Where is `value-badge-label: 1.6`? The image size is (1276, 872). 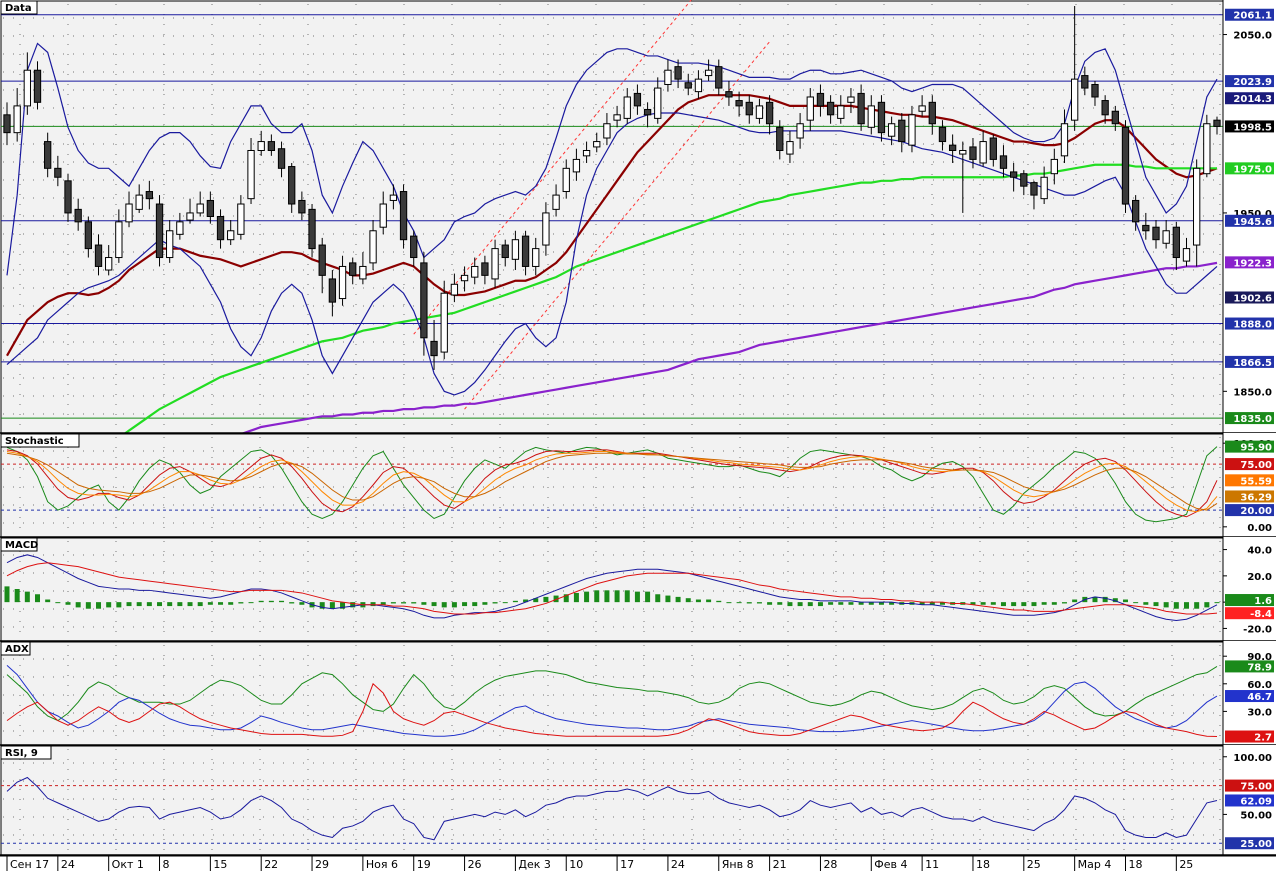 value-badge-label: 1.6 is located at coordinates (1263, 601).